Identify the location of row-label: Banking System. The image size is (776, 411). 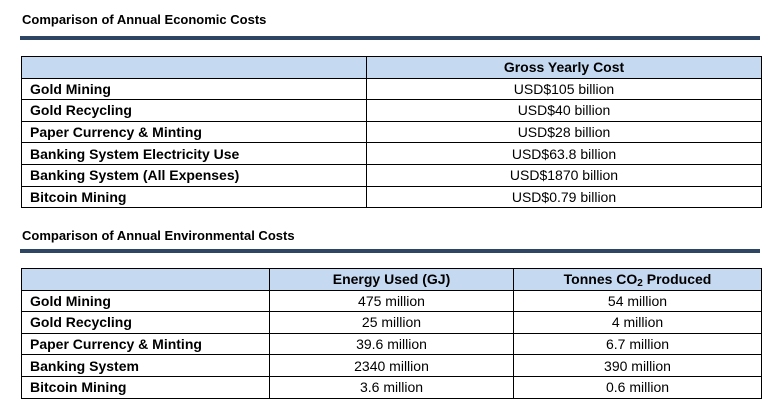
(145, 365).